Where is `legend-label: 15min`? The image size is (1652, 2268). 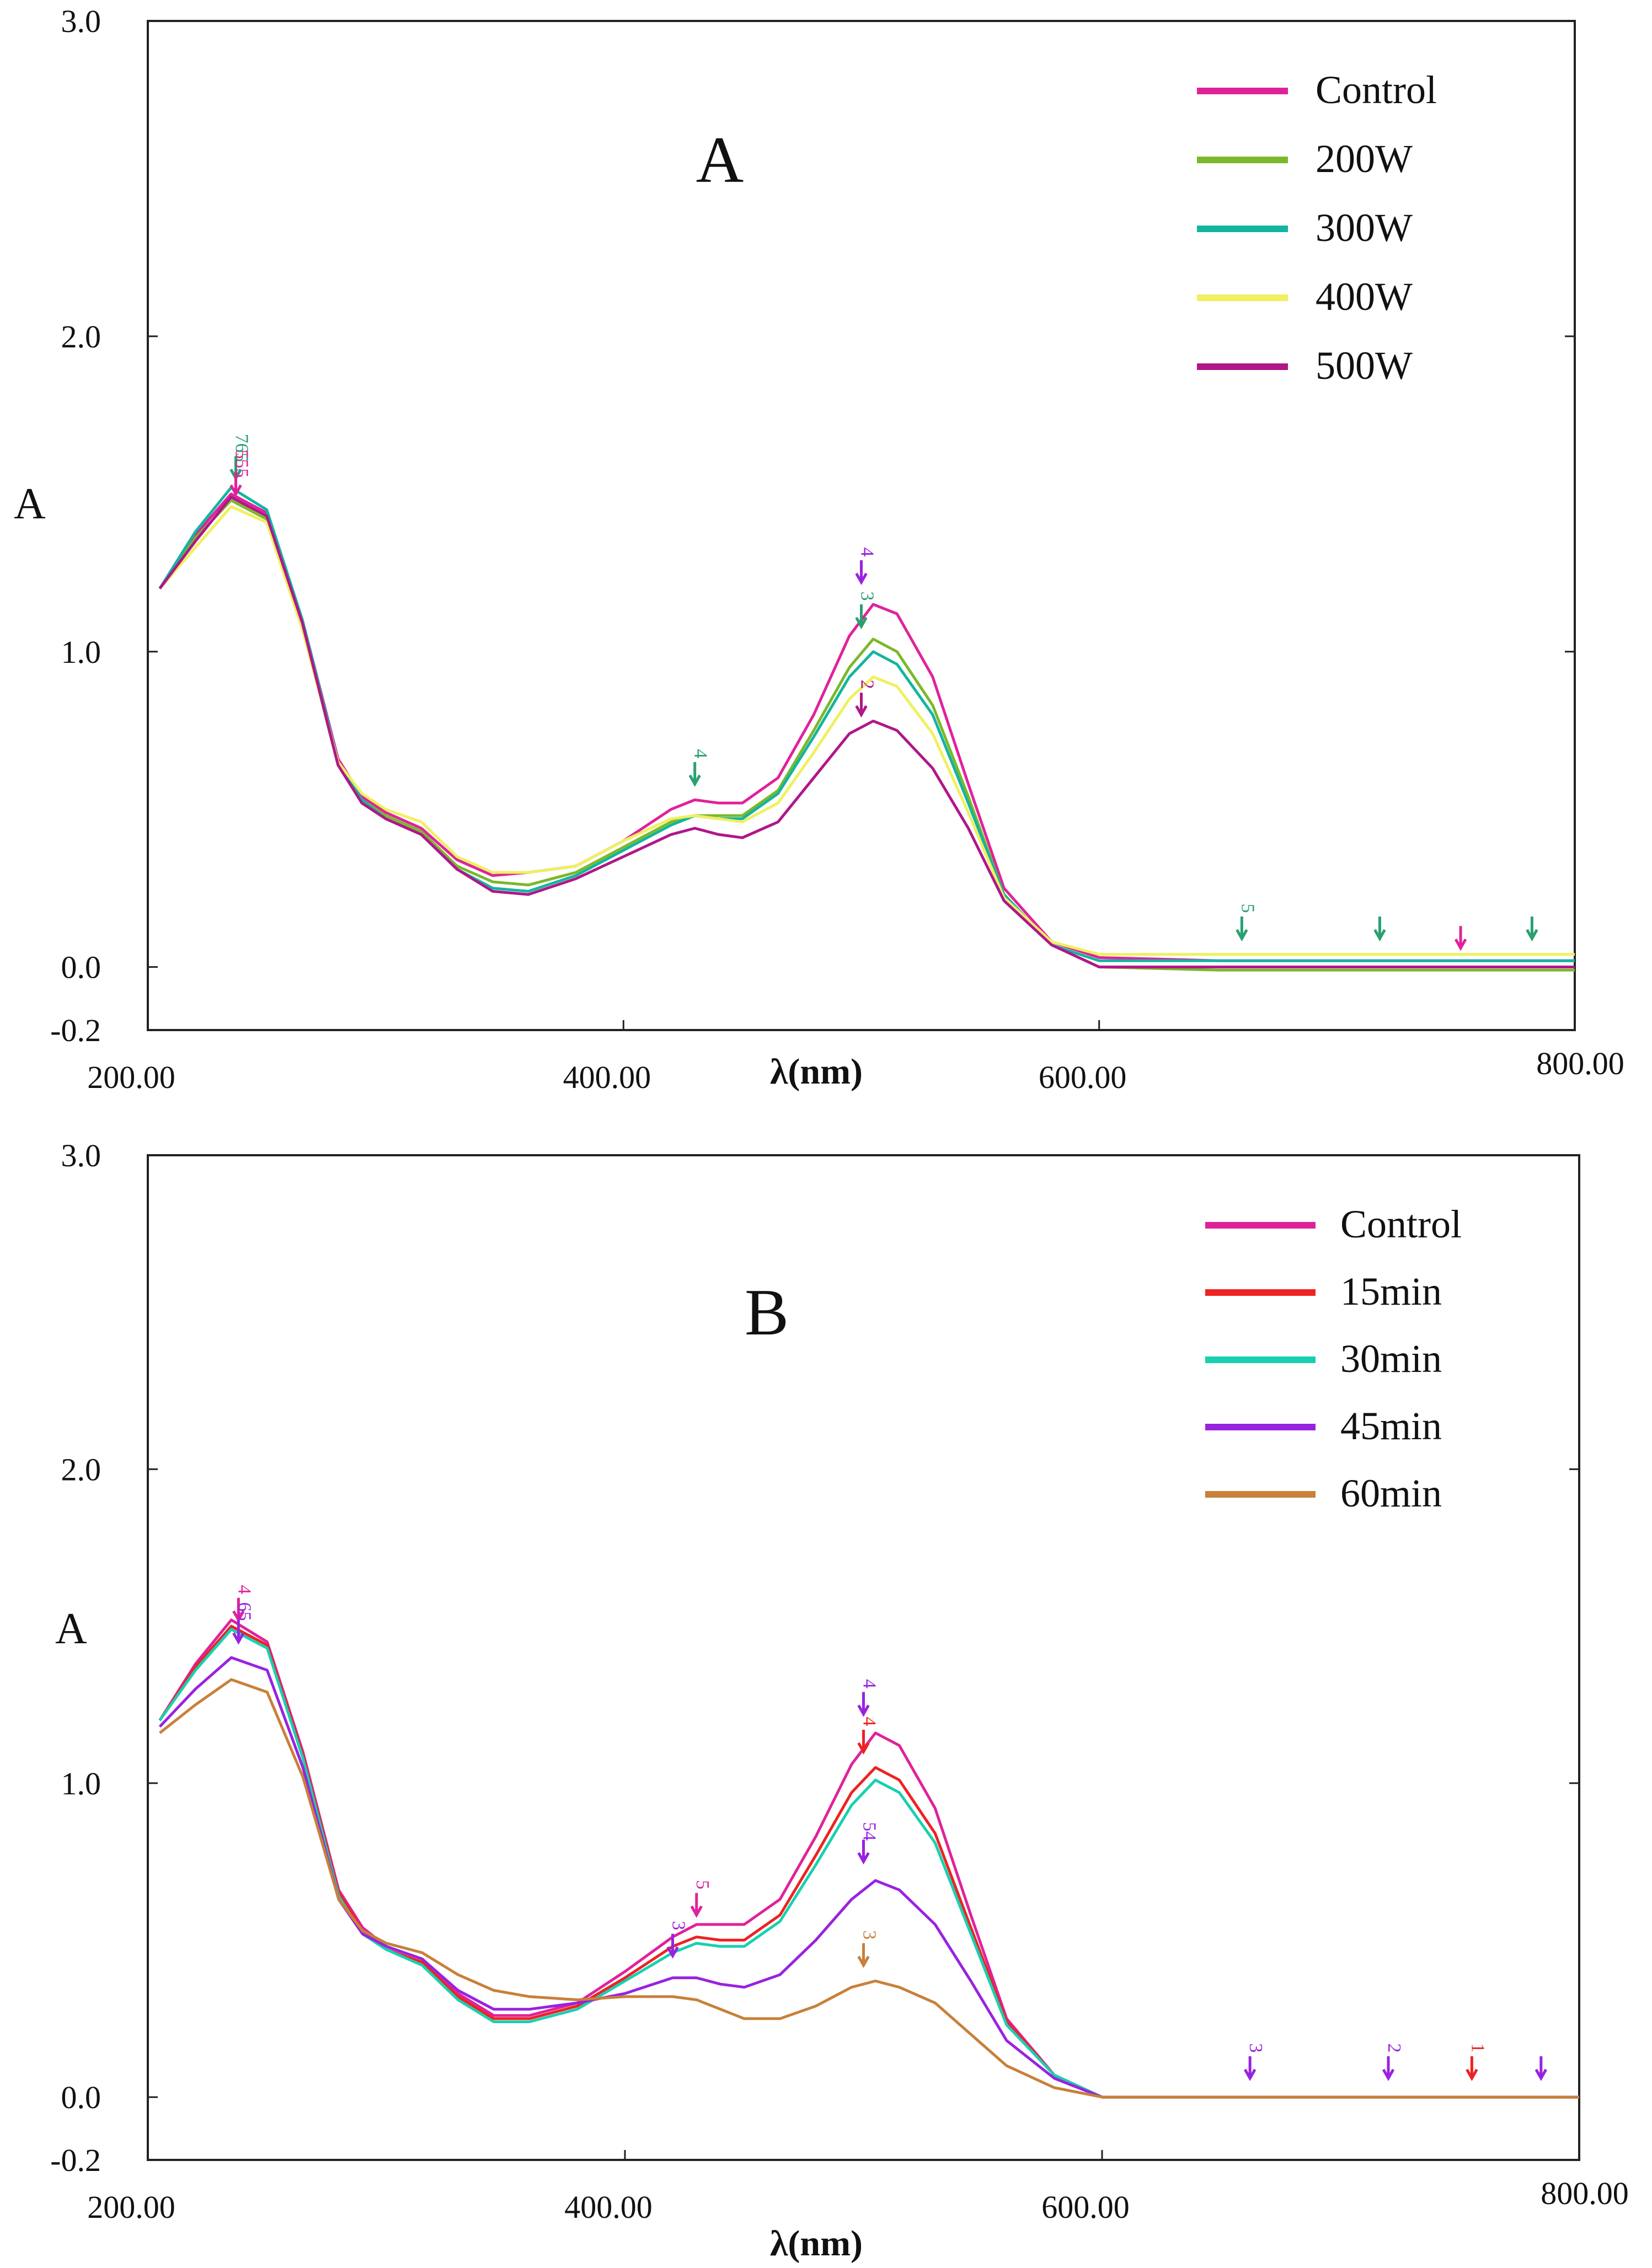 legend-label: 15min is located at coordinates (1391, 1291).